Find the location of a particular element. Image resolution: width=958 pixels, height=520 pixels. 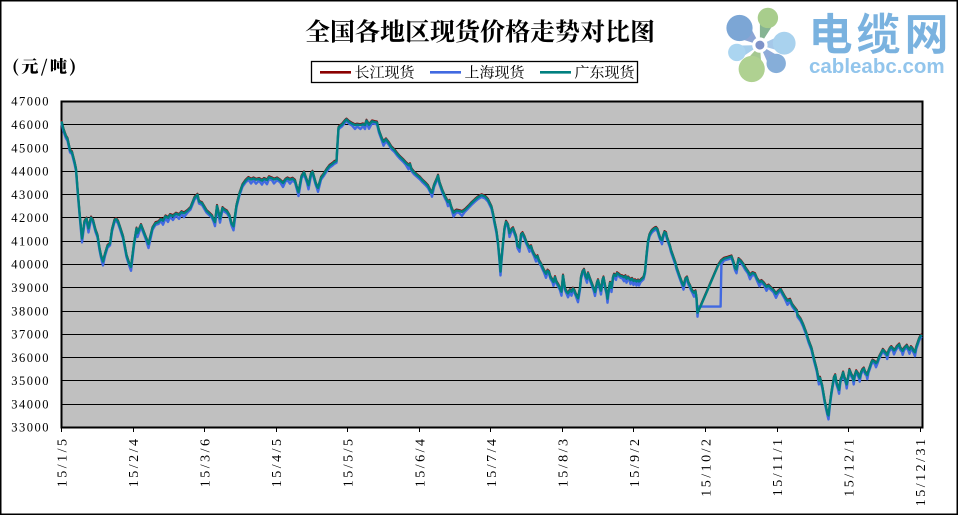

svg-text: 36000 is located at coordinates (30, 358).